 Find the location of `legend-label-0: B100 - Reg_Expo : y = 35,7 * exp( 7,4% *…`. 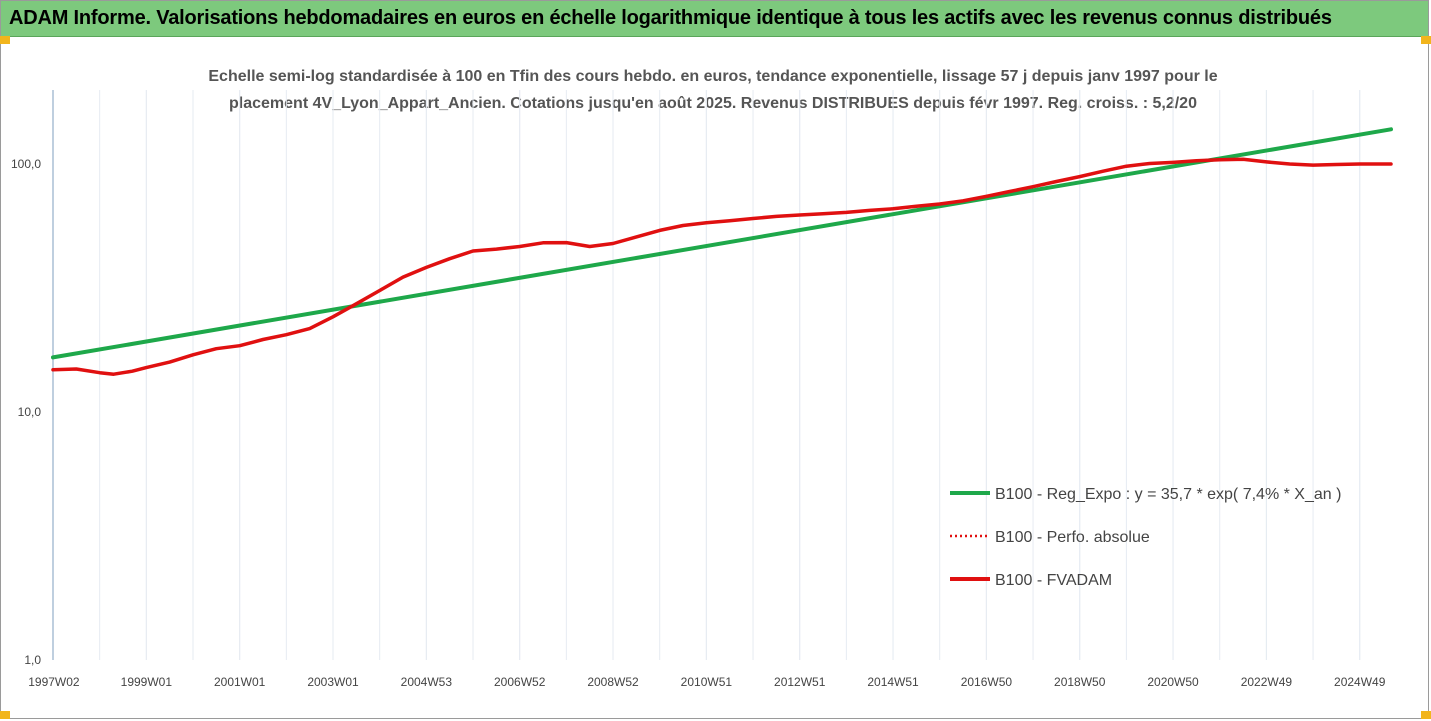

legend-label-0: B100 - Reg_Expo : y = 35,7 * exp( 7,4% *… is located at coordinates (1168, 494).